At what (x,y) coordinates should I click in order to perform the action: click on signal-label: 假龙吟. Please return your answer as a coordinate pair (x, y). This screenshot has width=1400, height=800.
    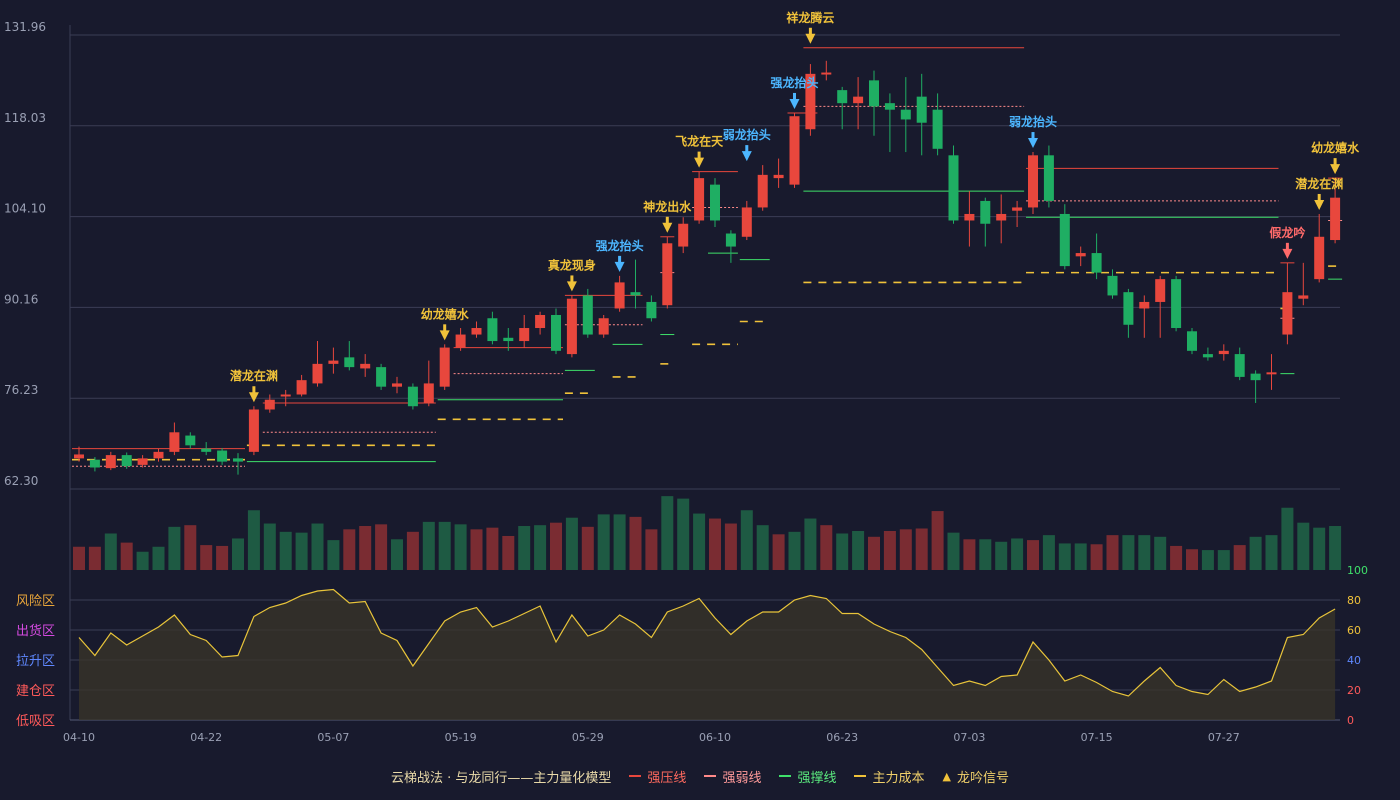
    Looking at the image, I should click on (1287, 232).